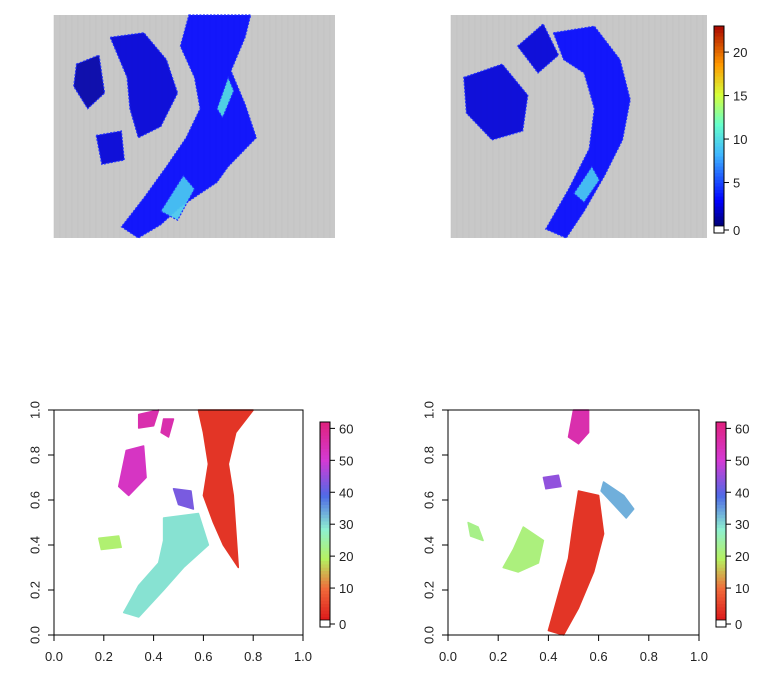  What do you see at coordinates (649, 656) in the screenshot?
I see `x-tick-label: 0.8` at bounding box center [649, 656].